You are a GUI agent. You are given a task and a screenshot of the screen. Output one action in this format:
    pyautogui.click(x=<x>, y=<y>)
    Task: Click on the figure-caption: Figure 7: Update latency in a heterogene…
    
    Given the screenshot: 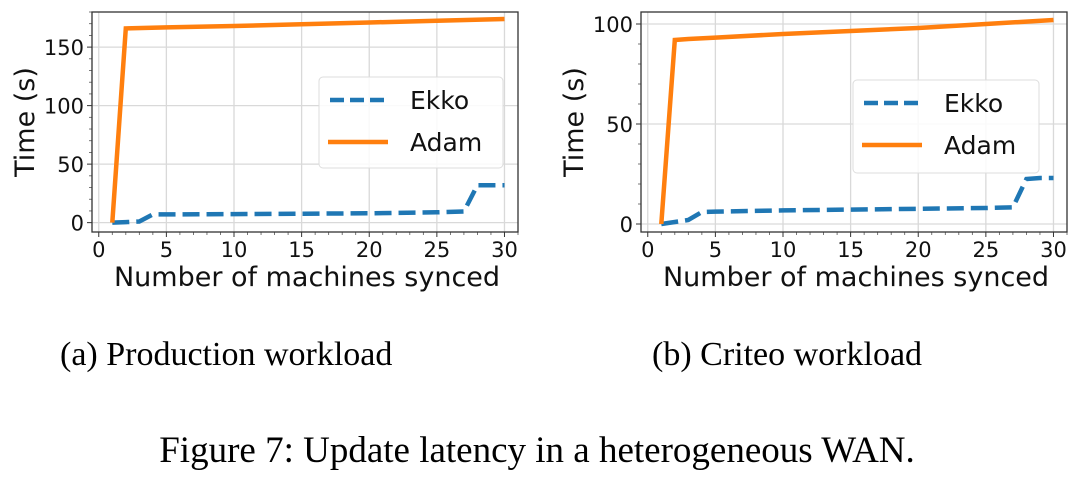 What is the action you would take?
    pyautogui.click(x=537, y=450)
    